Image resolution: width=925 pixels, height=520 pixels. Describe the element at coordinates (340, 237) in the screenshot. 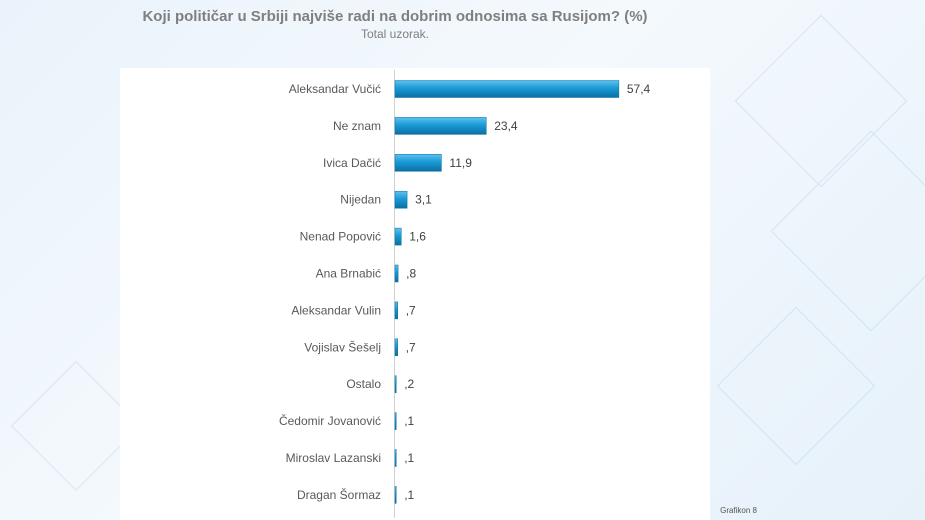

I see `category-label: Nenad Popović` at that location.